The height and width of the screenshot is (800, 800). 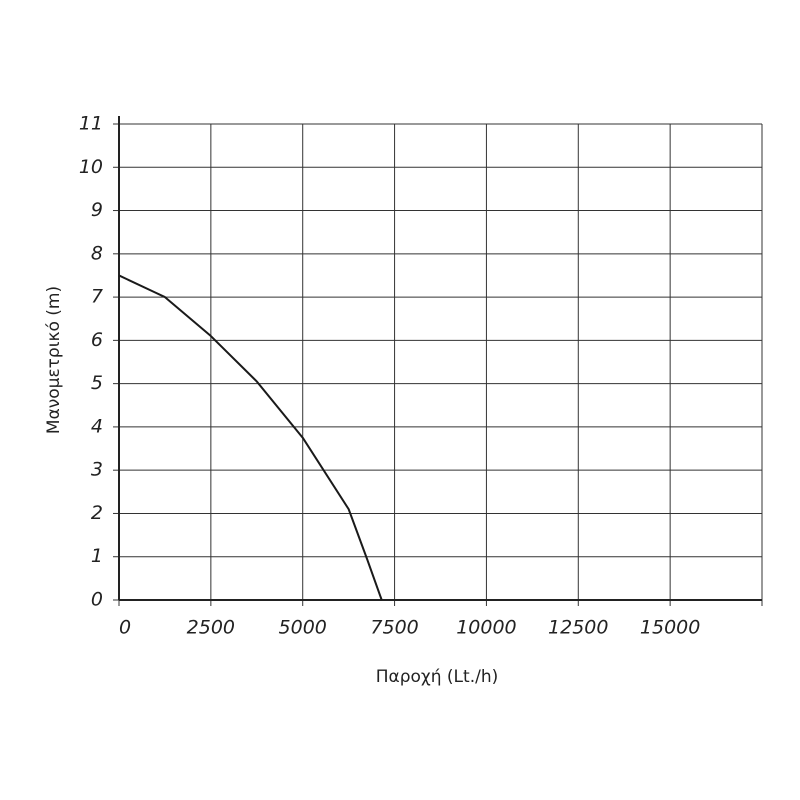 I want to click on x-tick-label: 7500, so click(x=394, y=628).